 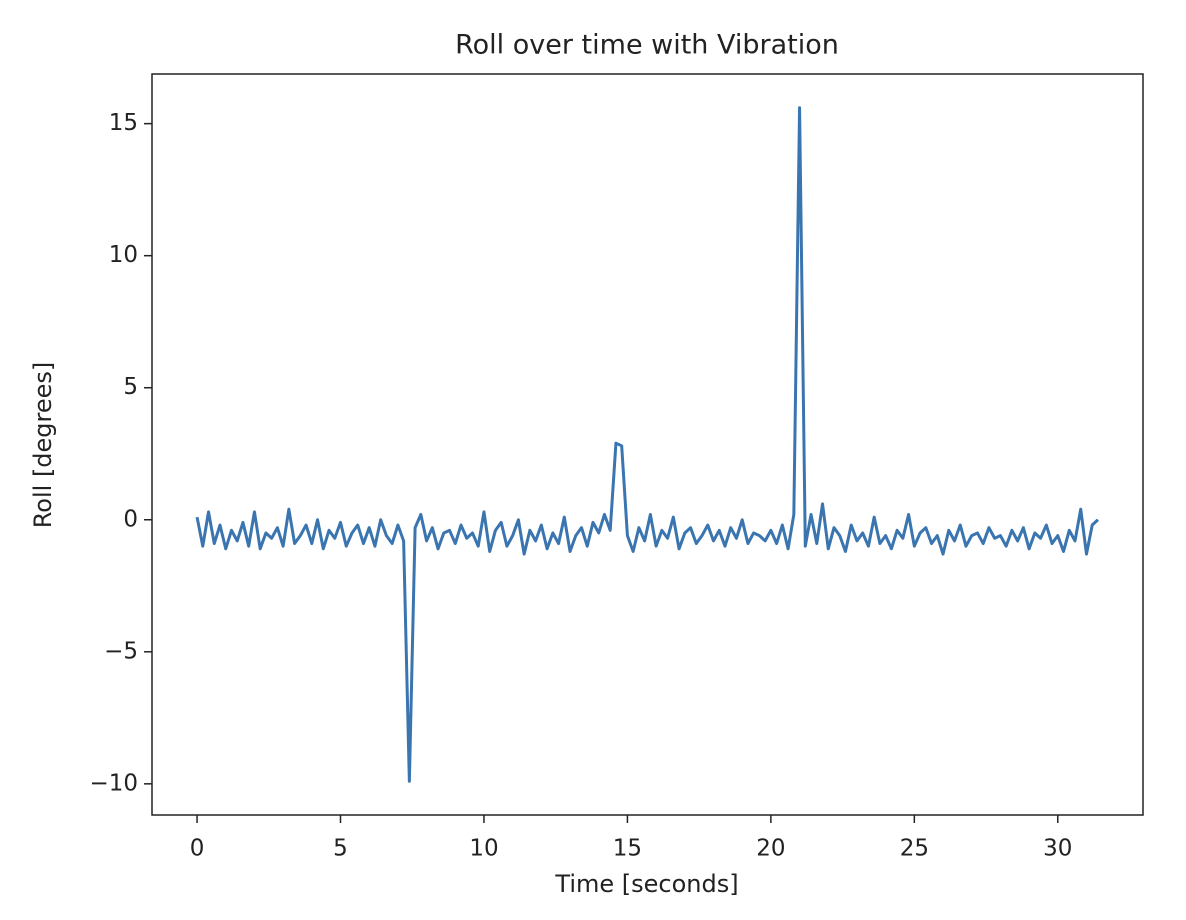 I want to click on chart-title: Roll over time with Vibration, so click(x=647, y=45).